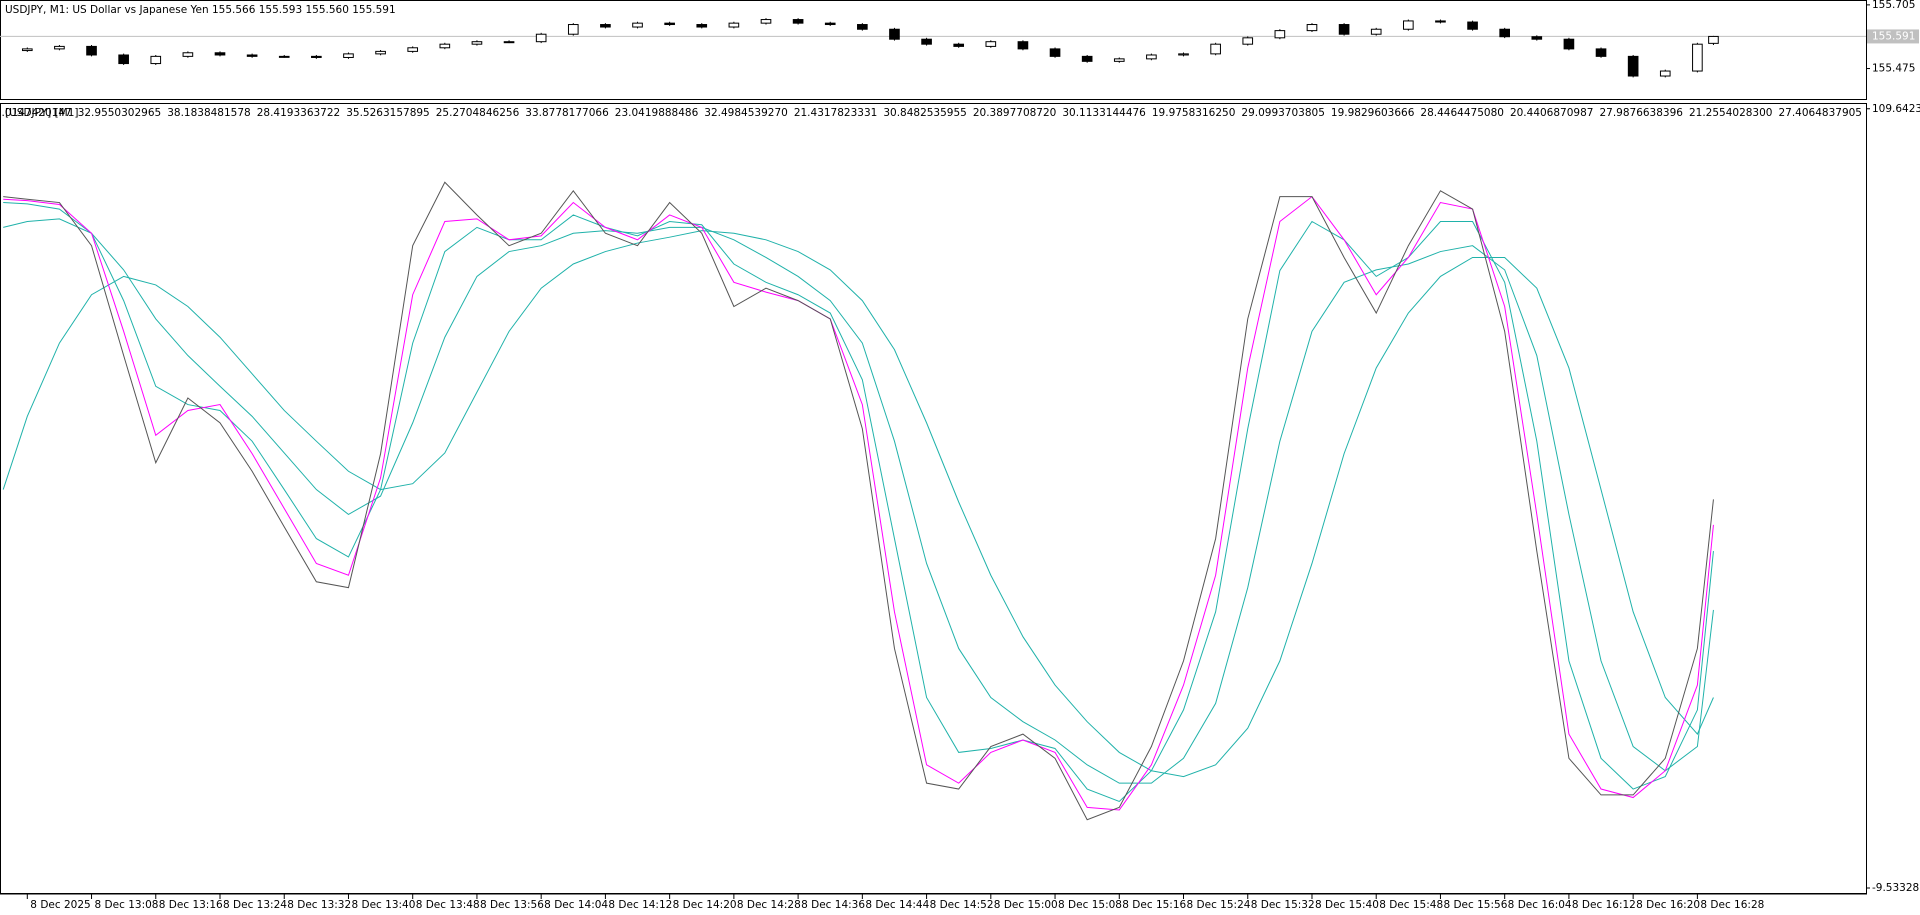 The width and height of the screenshot is (1920, 915). What do you see at coordinates (925, 113) in the screenshot?
I see `indicator-value: 30.8482535955` at bounding box center [925, 113].